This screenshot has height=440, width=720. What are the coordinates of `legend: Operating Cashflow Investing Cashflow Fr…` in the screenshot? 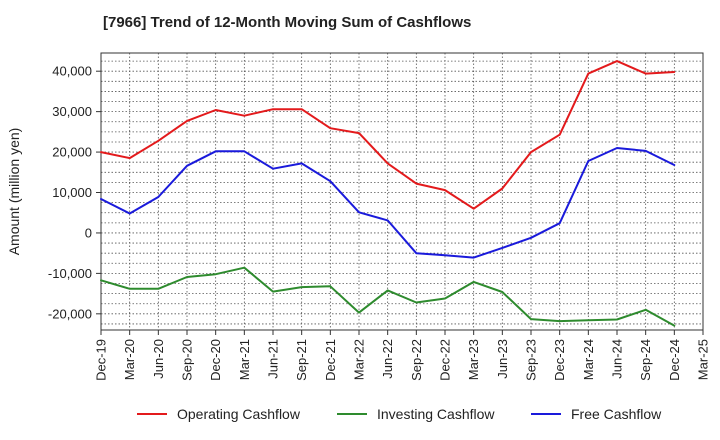 It's located at (360, 414).